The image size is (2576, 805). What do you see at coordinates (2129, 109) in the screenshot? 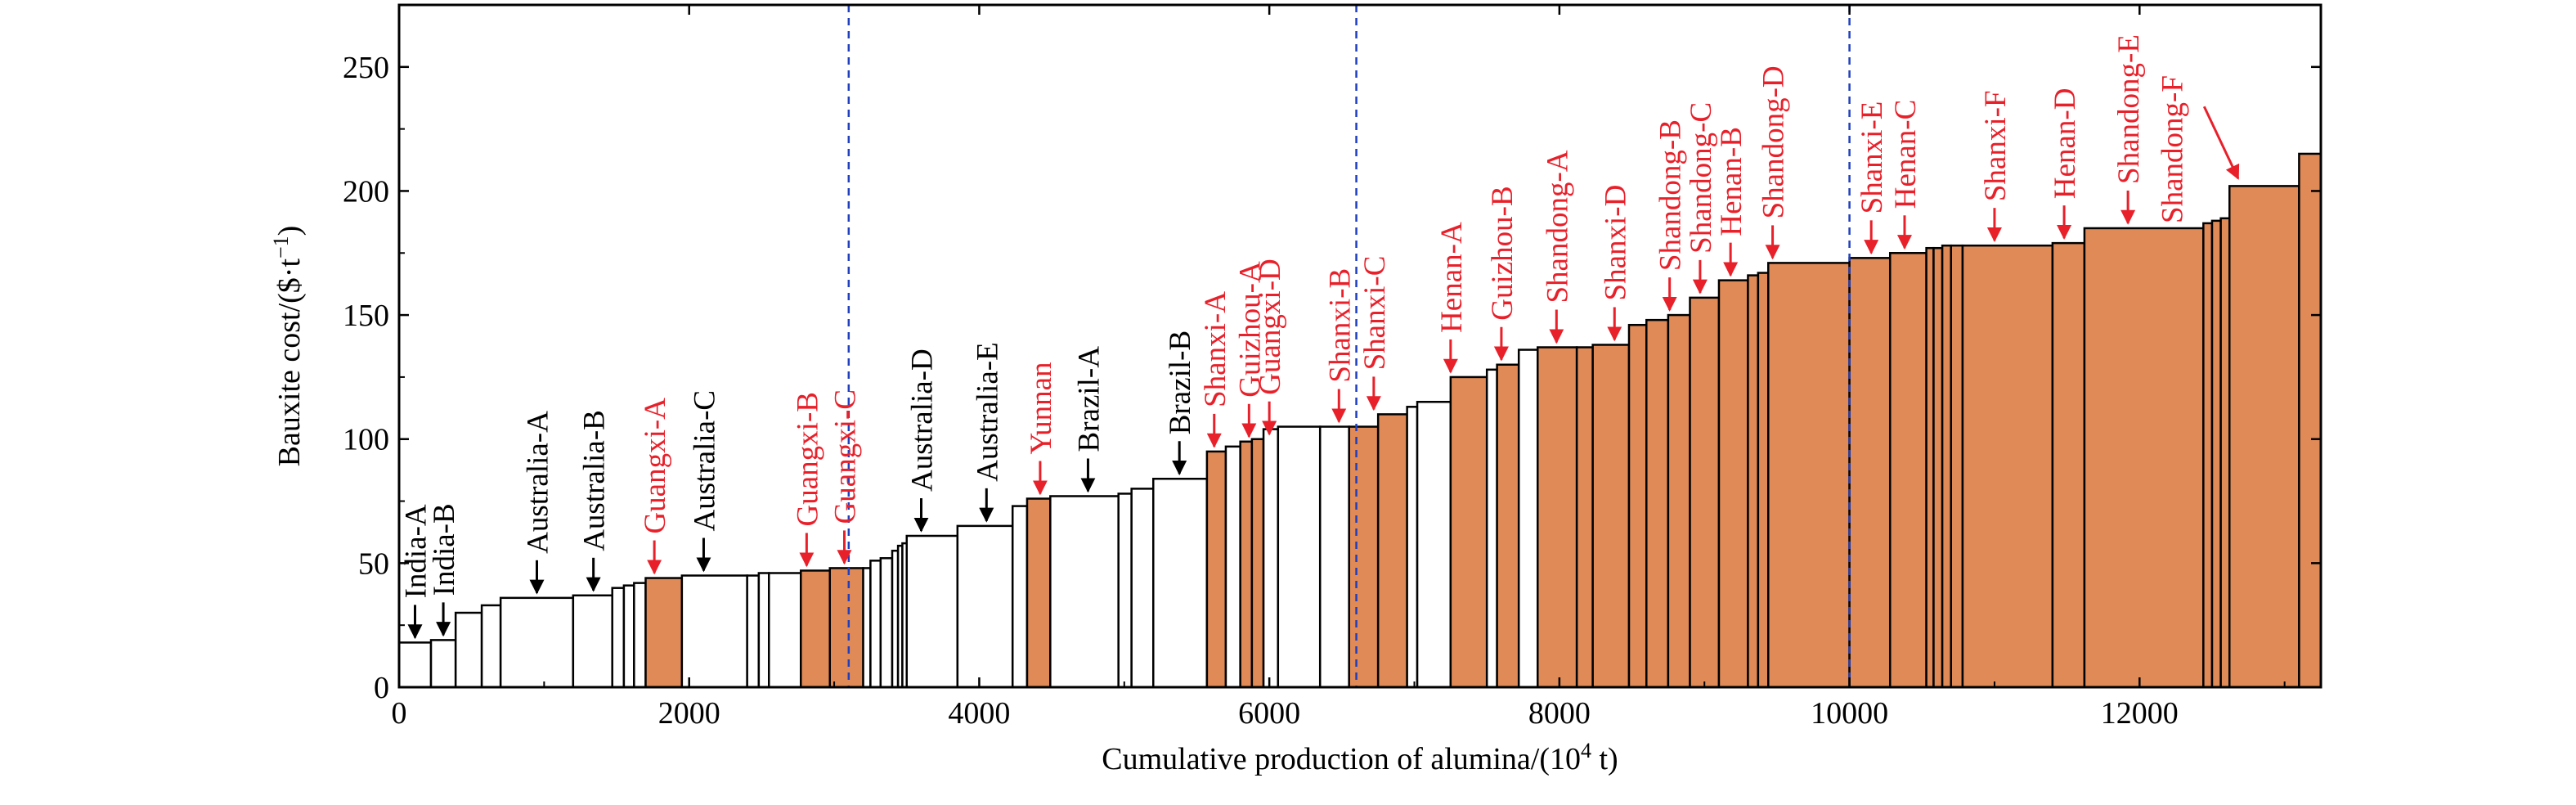
I see `annotation-label: Shandong-E` at bounding box center [2129, 109].